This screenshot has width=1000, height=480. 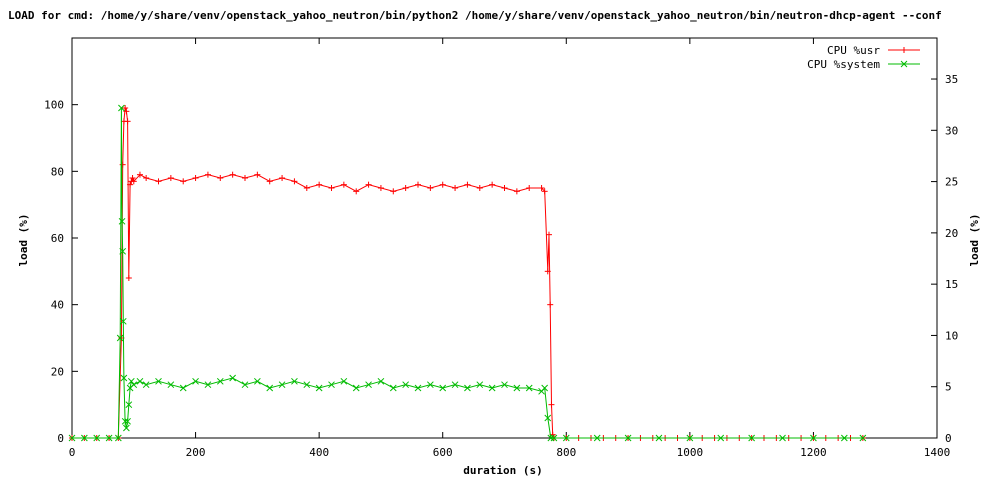 I want to click on y2-tick-label: 25, so click(x=951, y=182).